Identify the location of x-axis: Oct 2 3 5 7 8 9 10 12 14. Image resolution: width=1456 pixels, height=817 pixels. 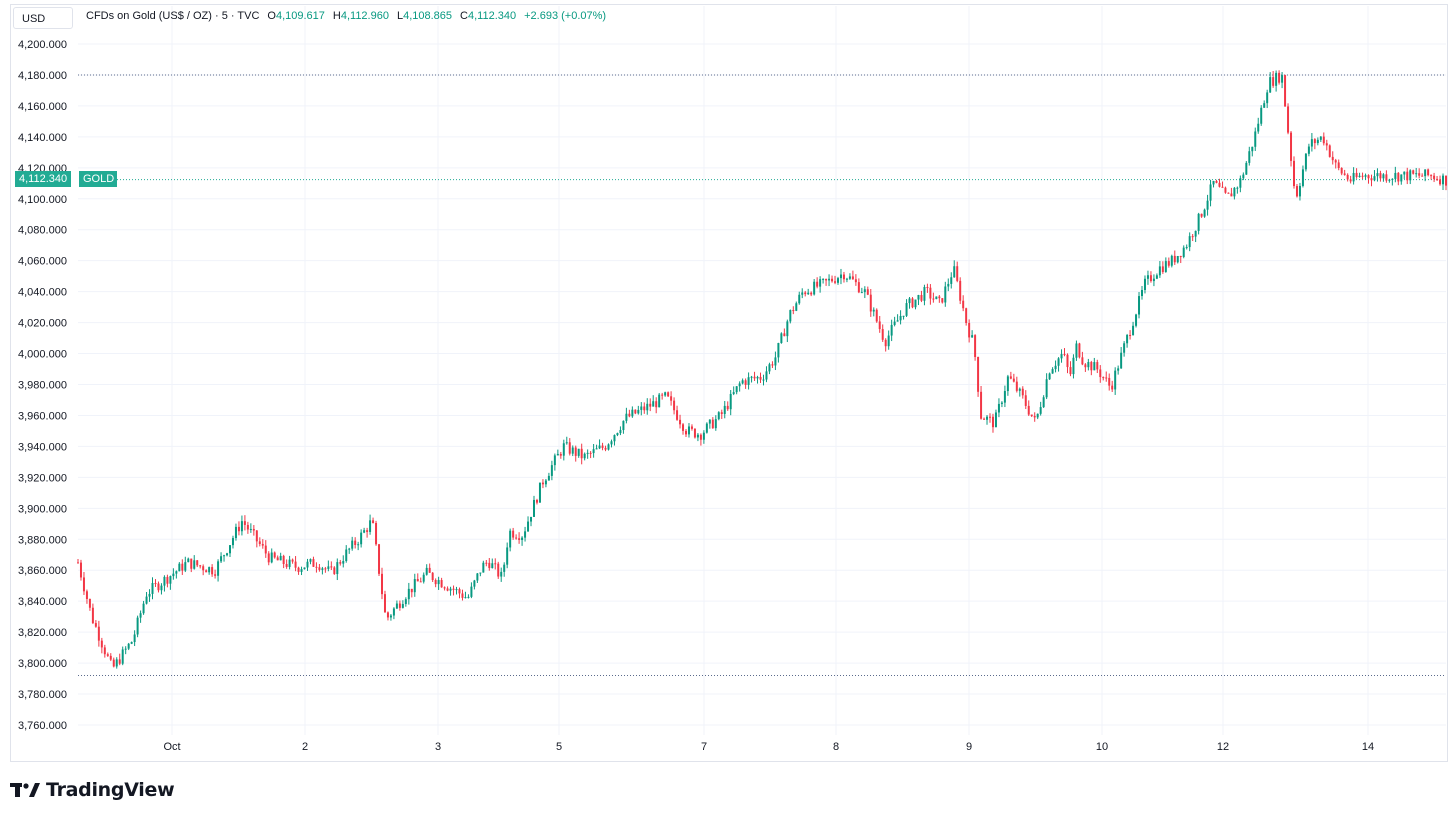
(768, 747).